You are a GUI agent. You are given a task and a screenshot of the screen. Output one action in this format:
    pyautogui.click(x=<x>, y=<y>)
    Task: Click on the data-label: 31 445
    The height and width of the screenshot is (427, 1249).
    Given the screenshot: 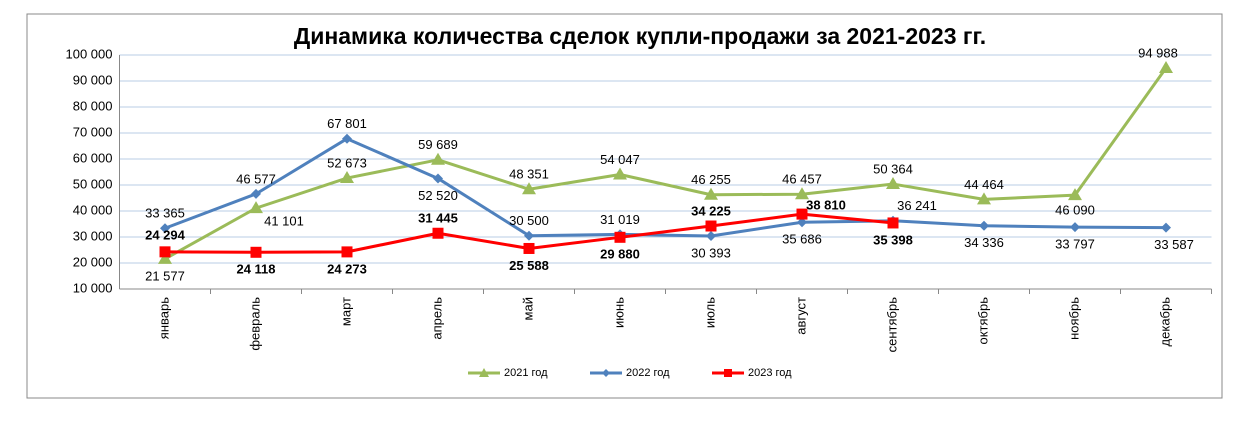 What is the action you would take?
    pyautogui.click(x=438, y=218)
    